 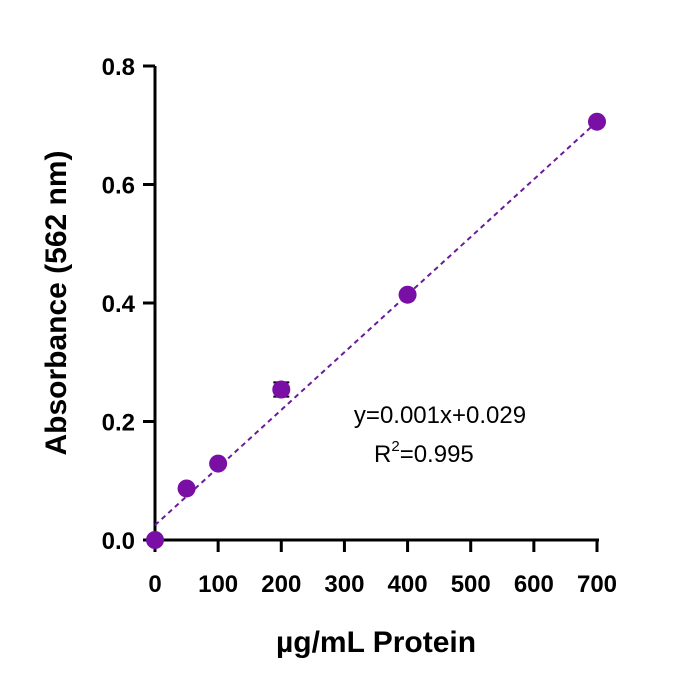 What do you see at coordinates (382, 454) in the screenshot?
I see `r-squared-letter: R` at bounding box center [382, 454].